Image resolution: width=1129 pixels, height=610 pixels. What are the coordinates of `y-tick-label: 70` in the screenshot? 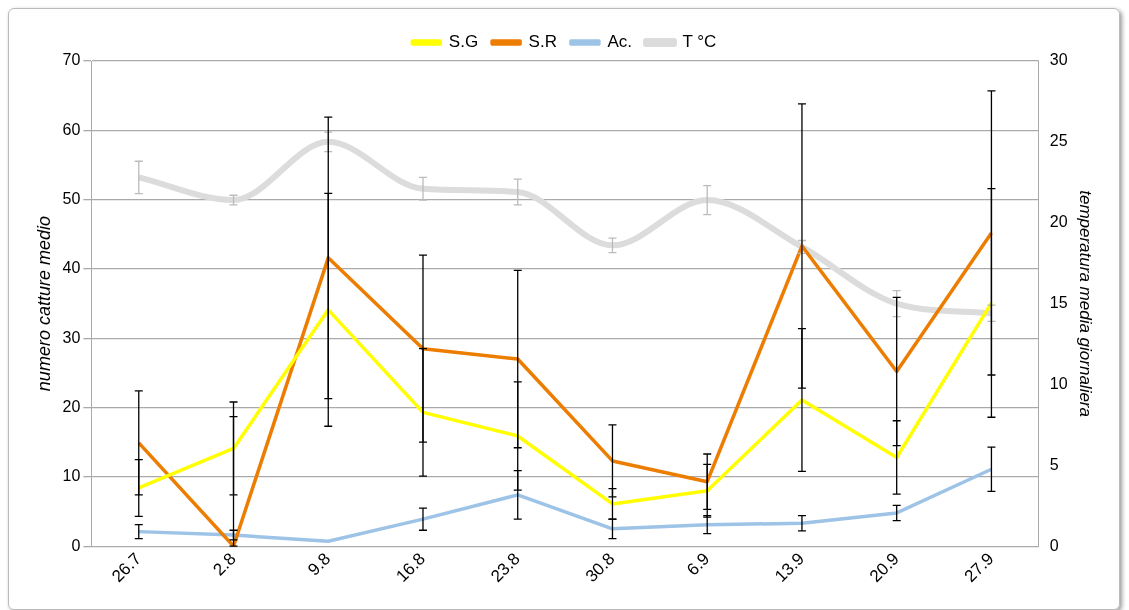 It's located at (71, 60).